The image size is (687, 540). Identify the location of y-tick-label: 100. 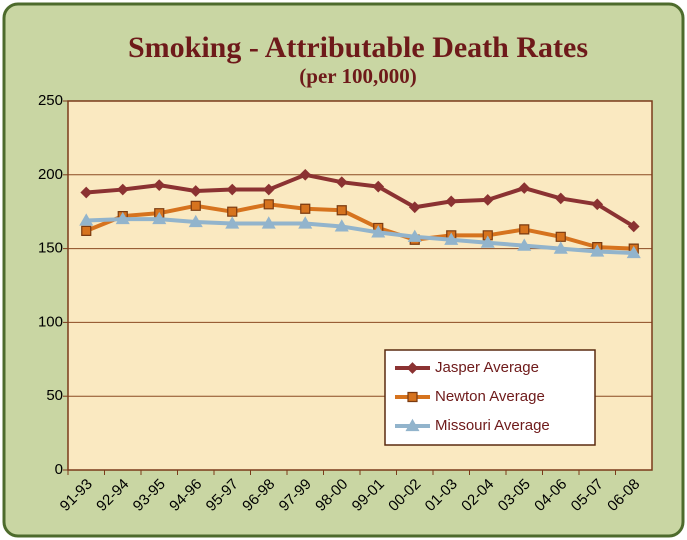
(50, 321).